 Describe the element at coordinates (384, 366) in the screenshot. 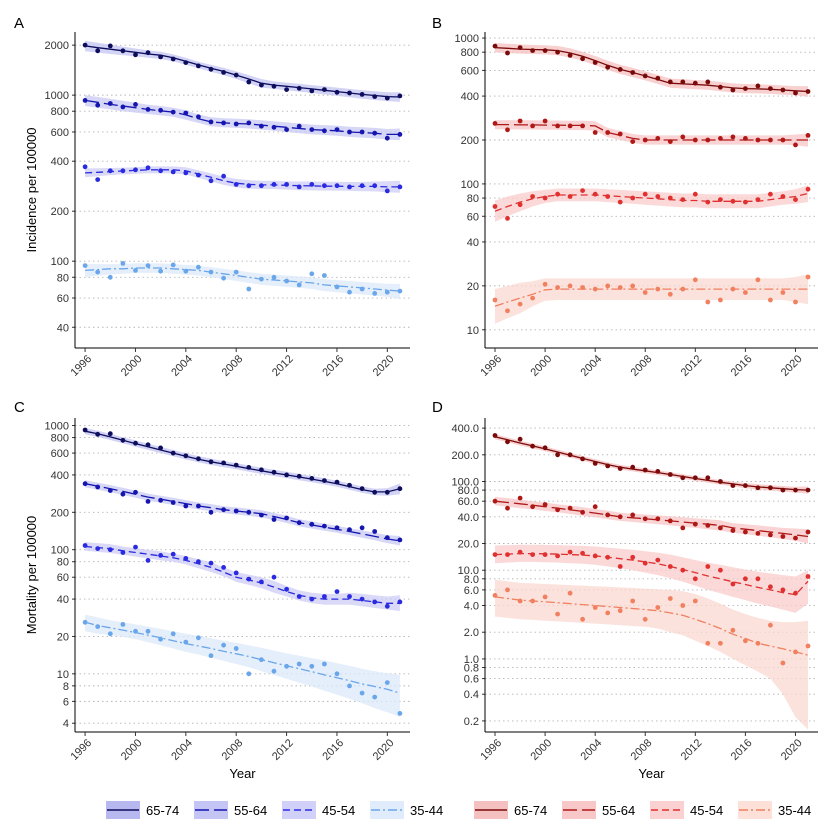

I see `x-tick-label: 2020` at that location.